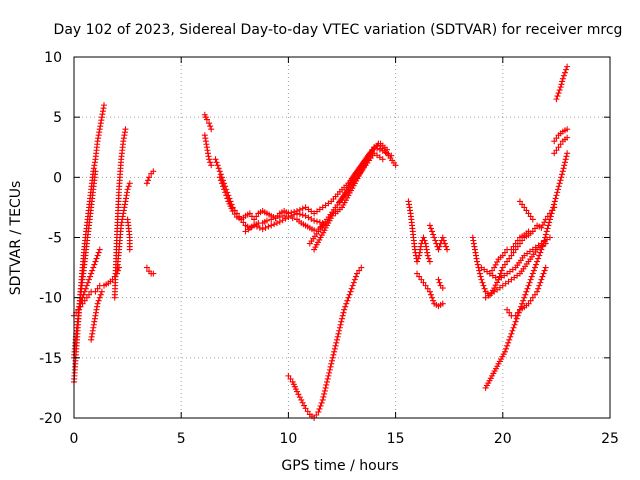 The image size is (640, 480). Describe the element at coordinates (50, 419) in the screenshot. I see `y-tick-label: -20` at that location.